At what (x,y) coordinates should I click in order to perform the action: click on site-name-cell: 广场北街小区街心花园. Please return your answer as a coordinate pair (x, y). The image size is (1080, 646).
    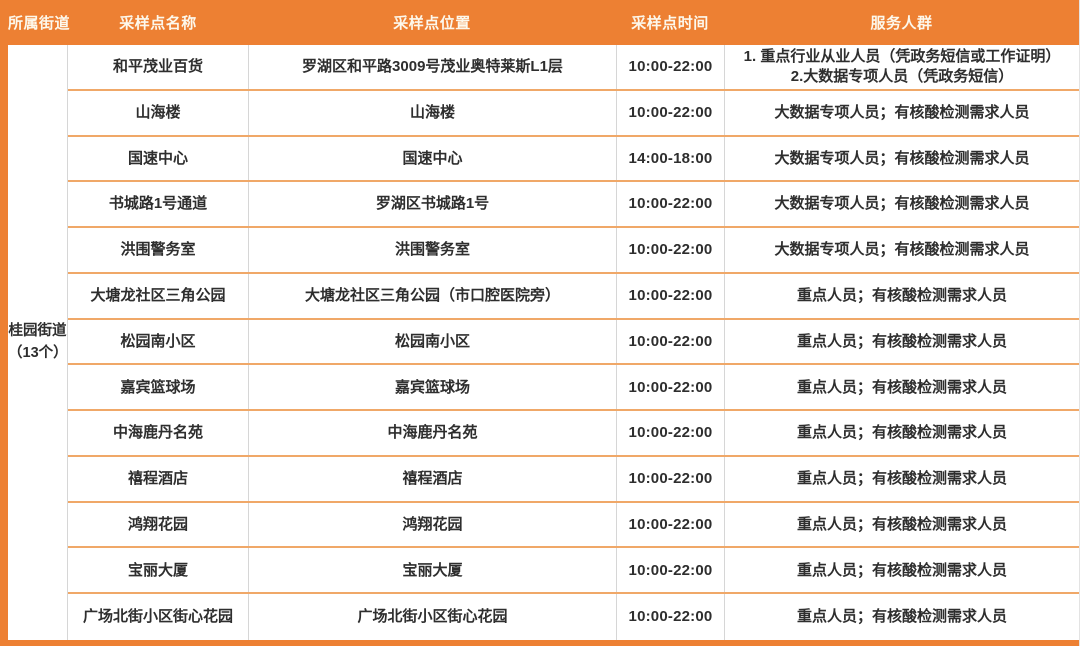
    Looking at the image, I should click on (157, 617).